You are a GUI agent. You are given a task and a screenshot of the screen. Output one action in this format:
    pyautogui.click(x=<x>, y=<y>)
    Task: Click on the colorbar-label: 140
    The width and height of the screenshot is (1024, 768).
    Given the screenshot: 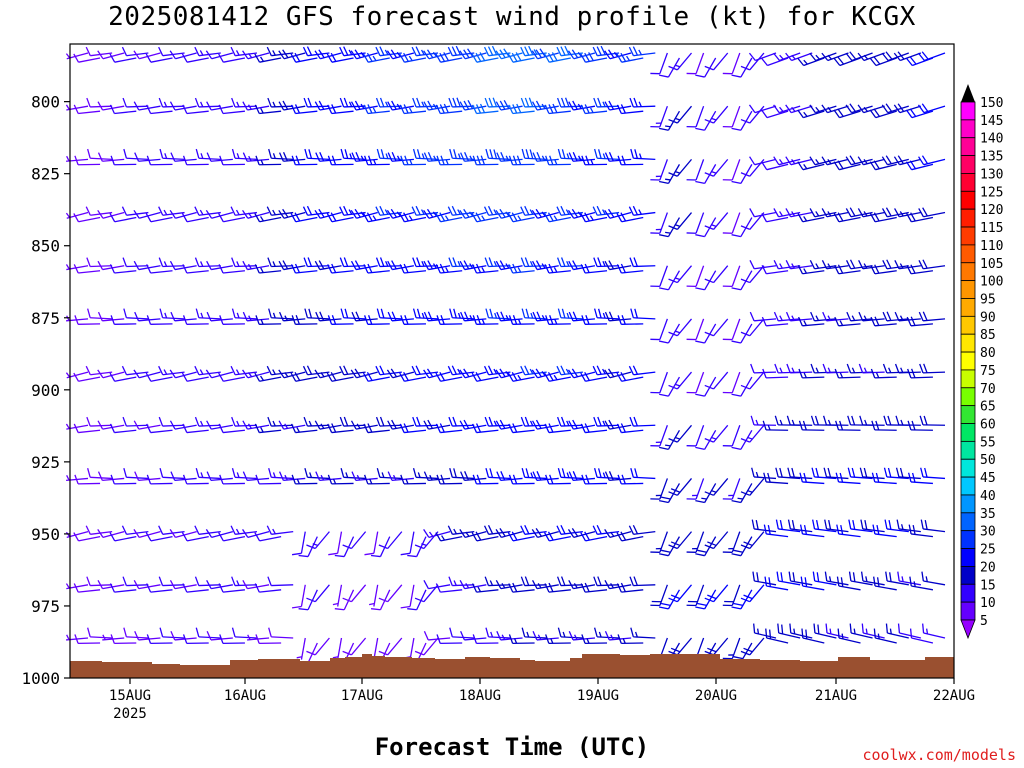 What is the action you would take?
    pyautogui.click(x=991, y=139)
    